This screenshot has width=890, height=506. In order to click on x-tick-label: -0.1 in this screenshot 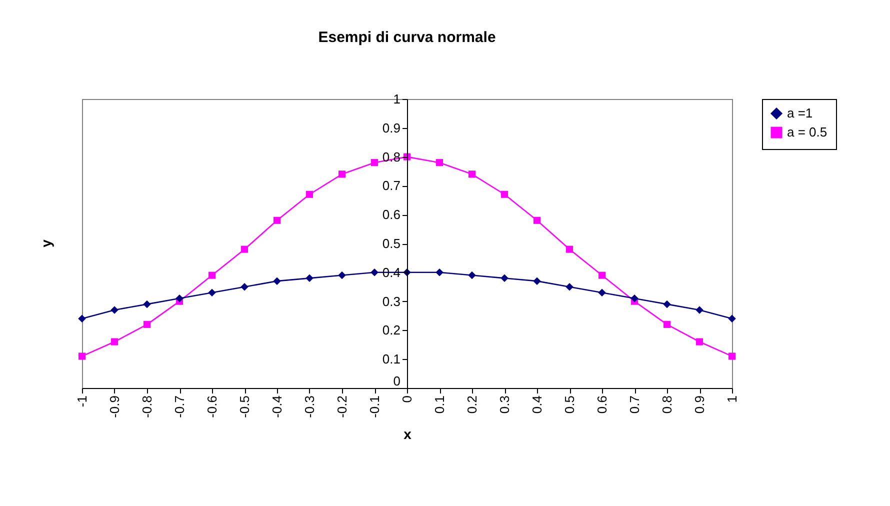, I will do `click(374, 407)`.